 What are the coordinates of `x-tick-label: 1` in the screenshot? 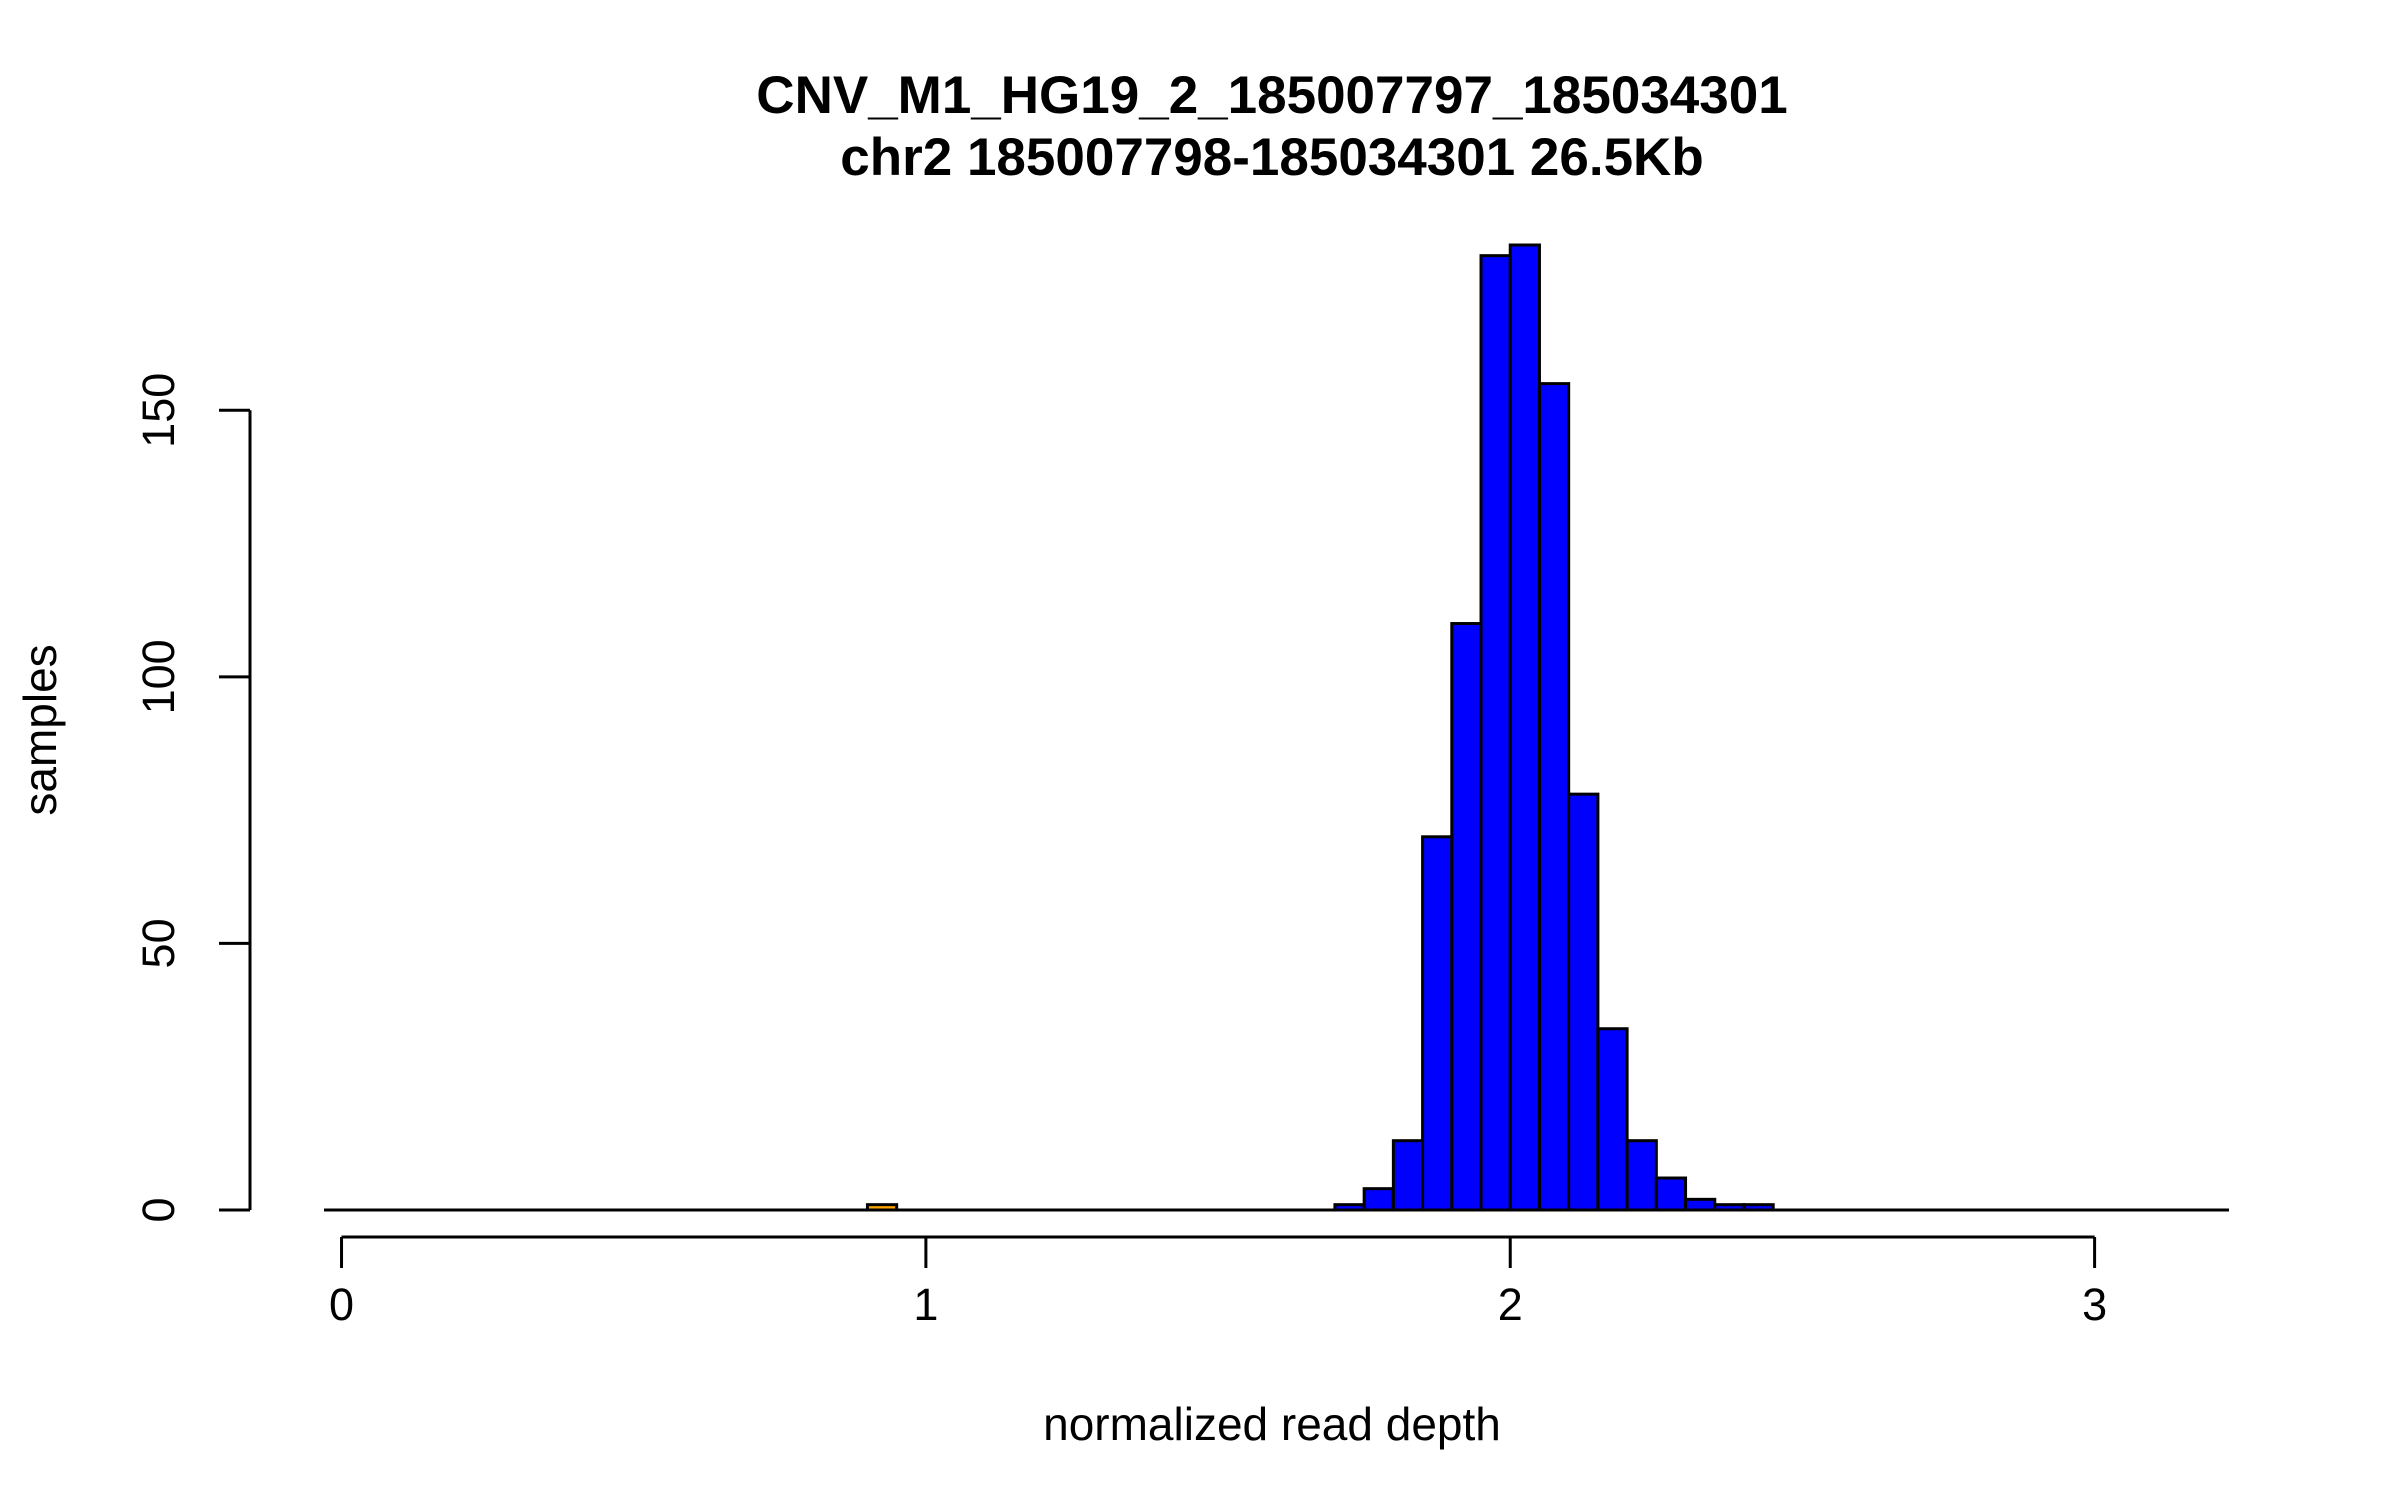 It's located at (925, 1304).